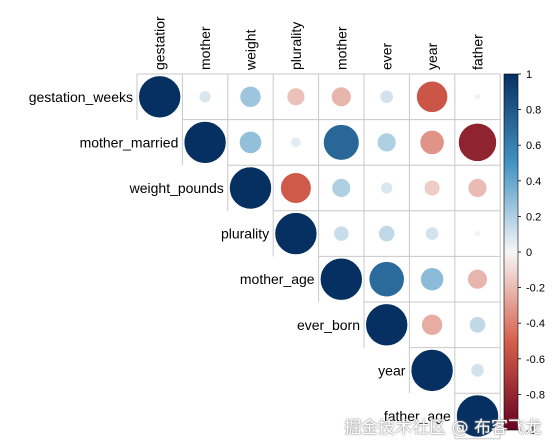 This screenshot has height=448, width=552. Describe the element at coordinates (533, 217) in the screenshot. I see `colorbar-tick-label: 0.2` at that location.